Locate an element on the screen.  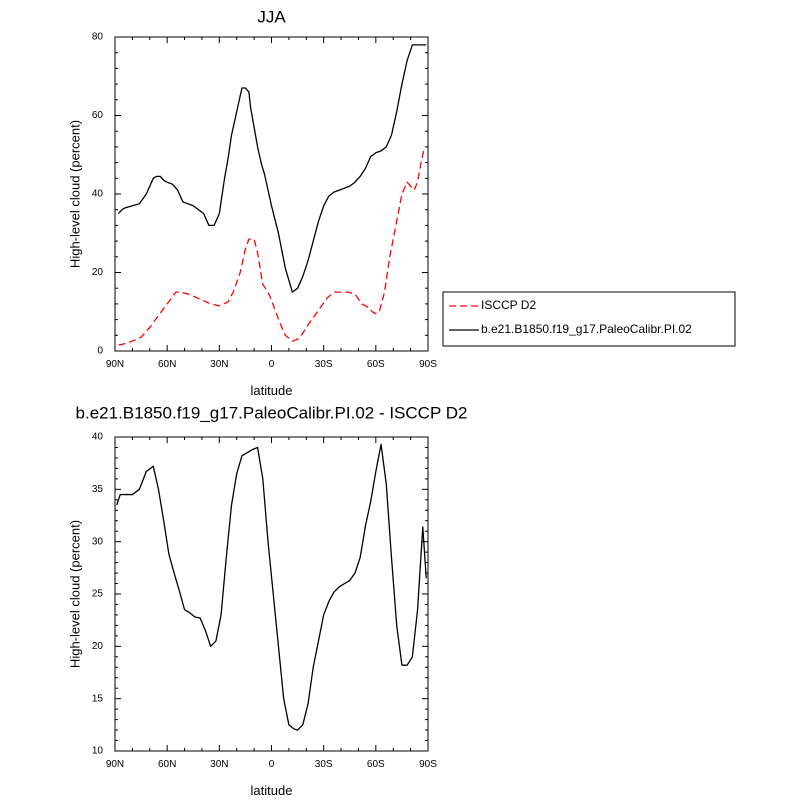
legend-box is located at coordinates (589, 319).